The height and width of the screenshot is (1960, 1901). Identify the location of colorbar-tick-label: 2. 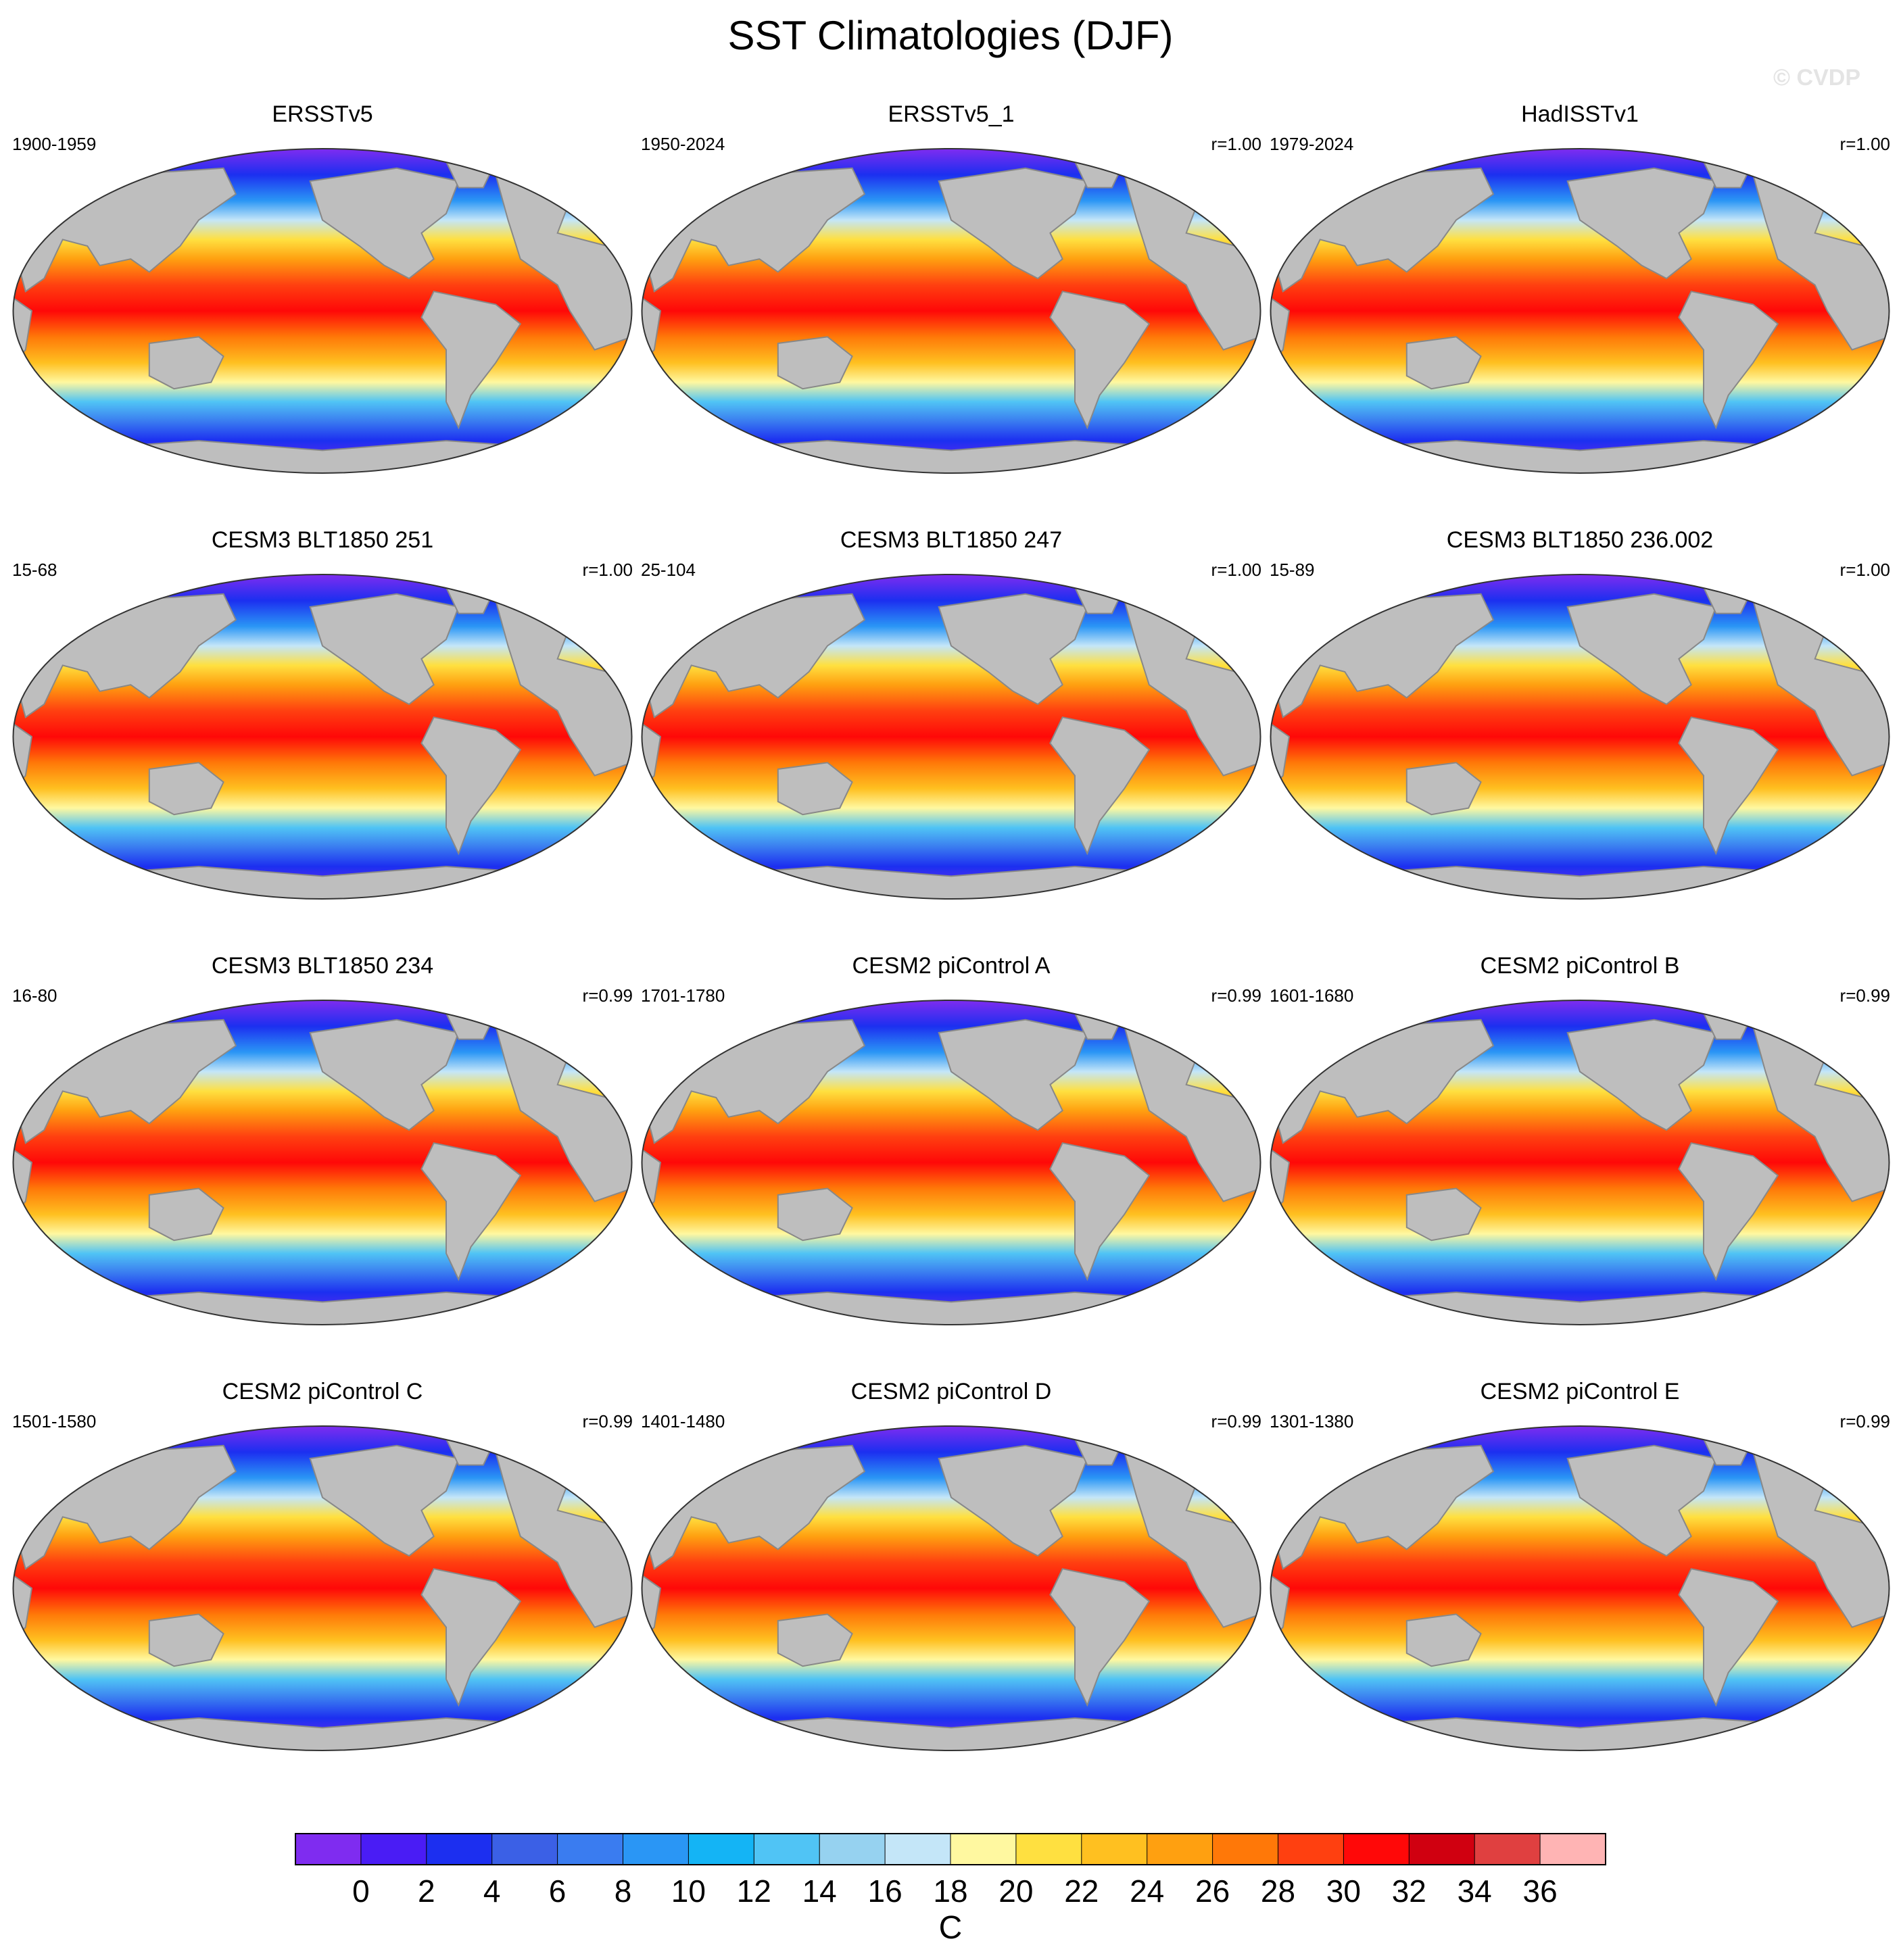
(426, 1891).